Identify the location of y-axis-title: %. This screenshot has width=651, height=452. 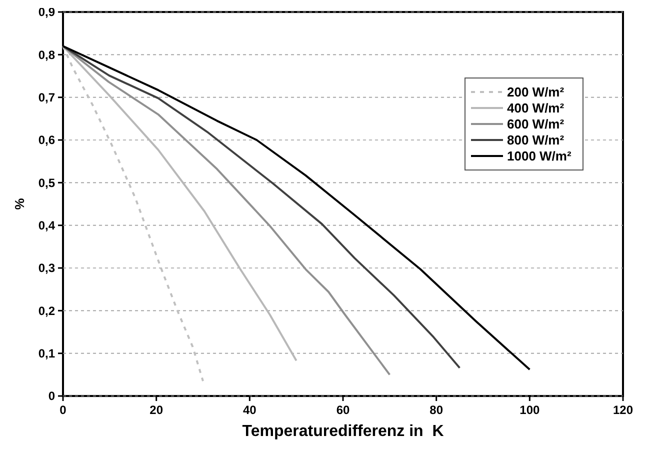
(19, 204).